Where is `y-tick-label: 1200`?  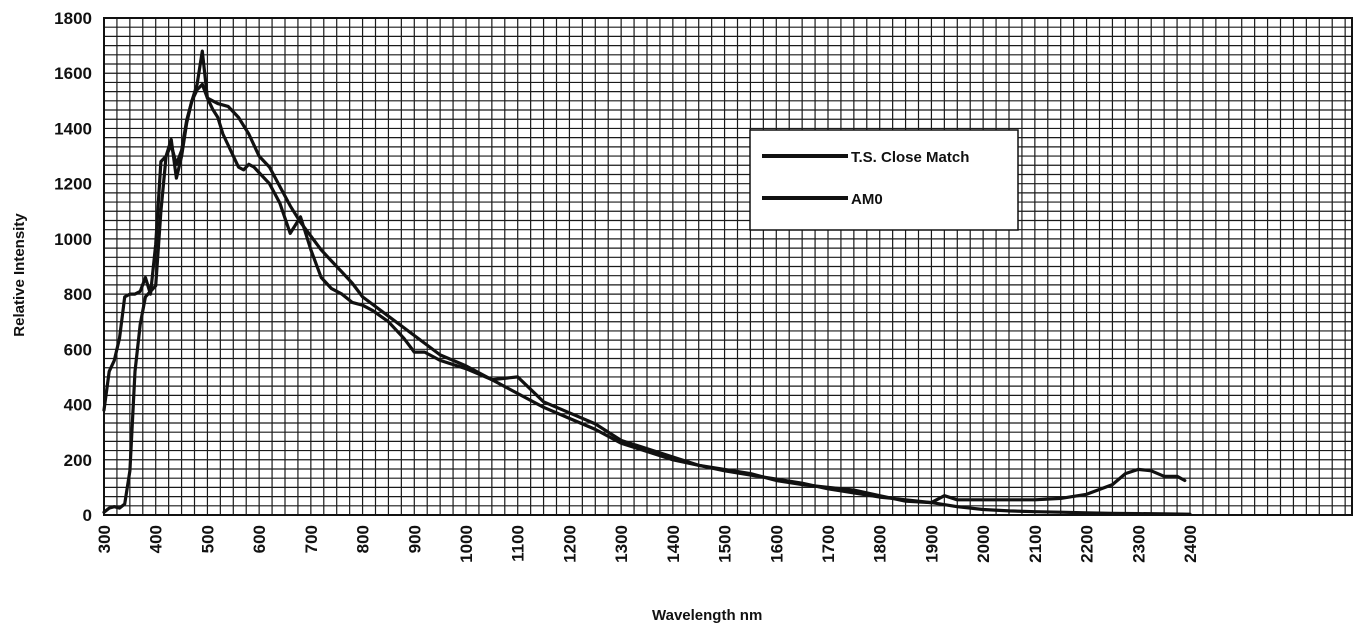
y-tick-label: 1200 is located at coordinates (73, 184).